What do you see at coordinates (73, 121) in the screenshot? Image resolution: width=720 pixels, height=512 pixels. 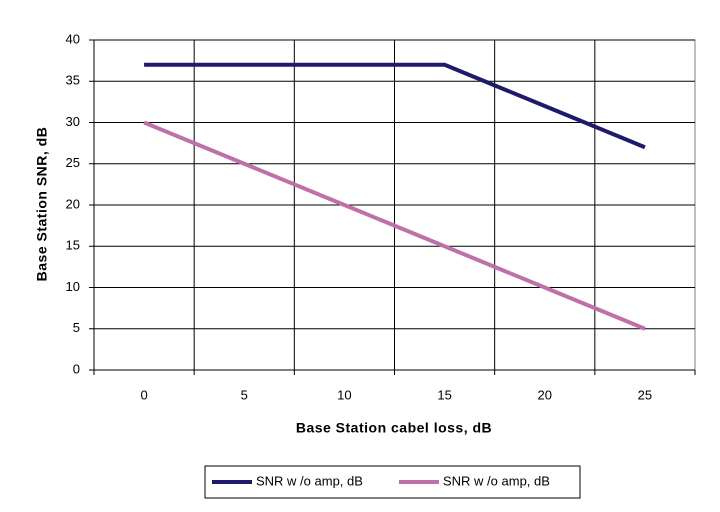 I see `y-tick-label: 30` at bounding box center [73, 121].